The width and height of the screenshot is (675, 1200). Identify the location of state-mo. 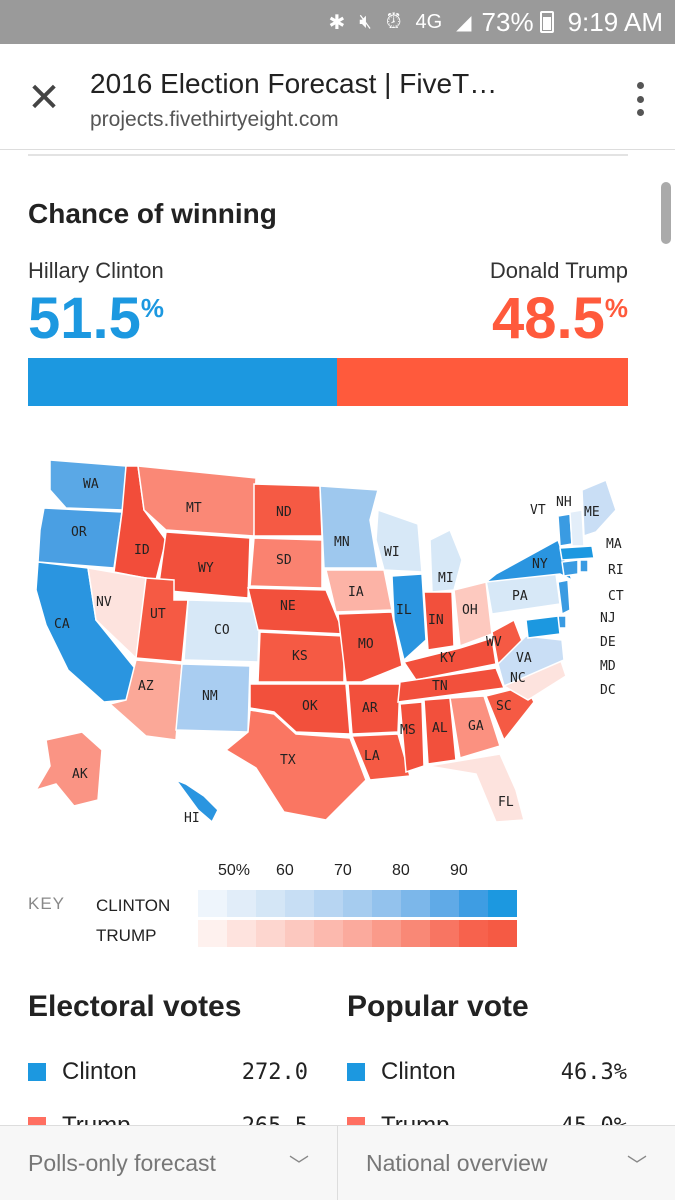
(370, 647).